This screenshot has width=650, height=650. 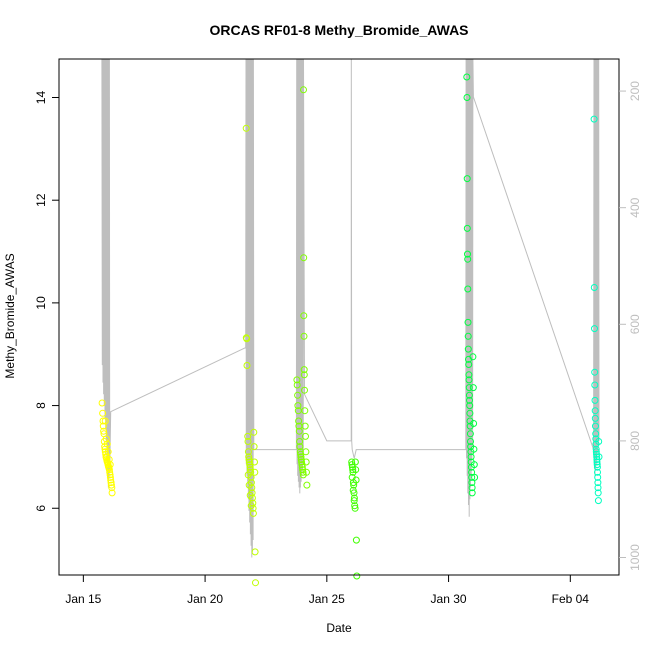 I want to click on y2-tick-label: 800, so click(x=635, y=441).